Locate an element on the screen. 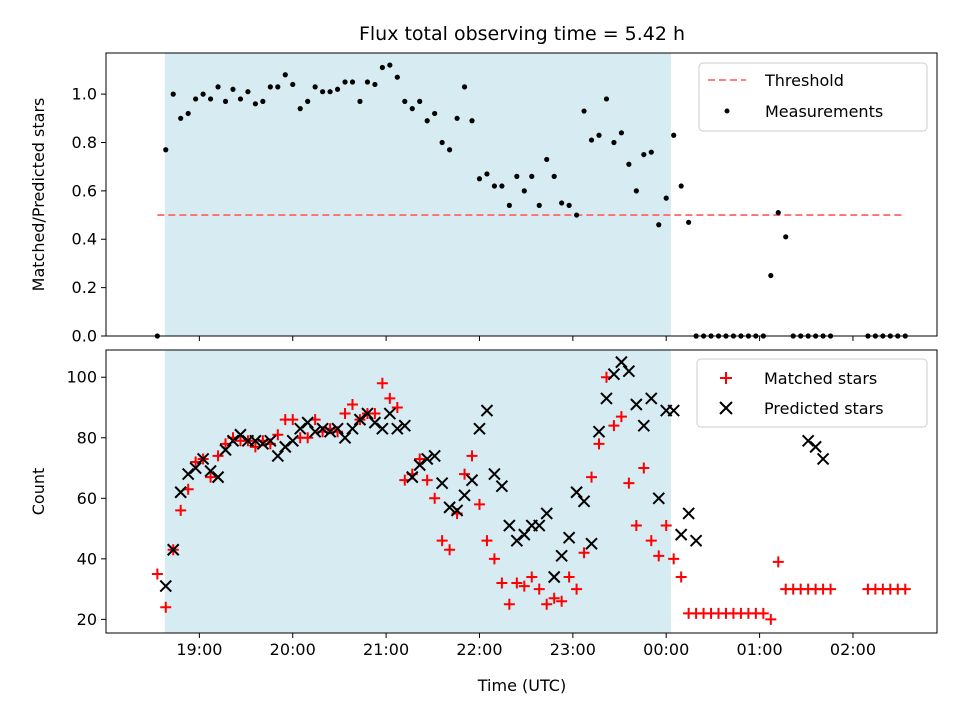 This screenshot has height=720, width=960. ratio-y-axis: 0.0 0.2 0.4 0.6 0.8 1.0 is located at coordinates (89, 215).